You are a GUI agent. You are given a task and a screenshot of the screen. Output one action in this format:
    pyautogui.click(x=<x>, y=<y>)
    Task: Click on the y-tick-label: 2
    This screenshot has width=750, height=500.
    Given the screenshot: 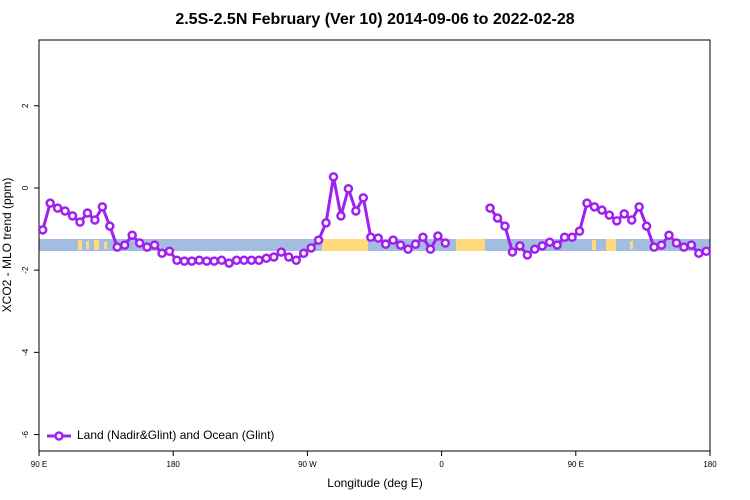 What is the action you would take?
    pyautogui.click(x=25, y=105)
    